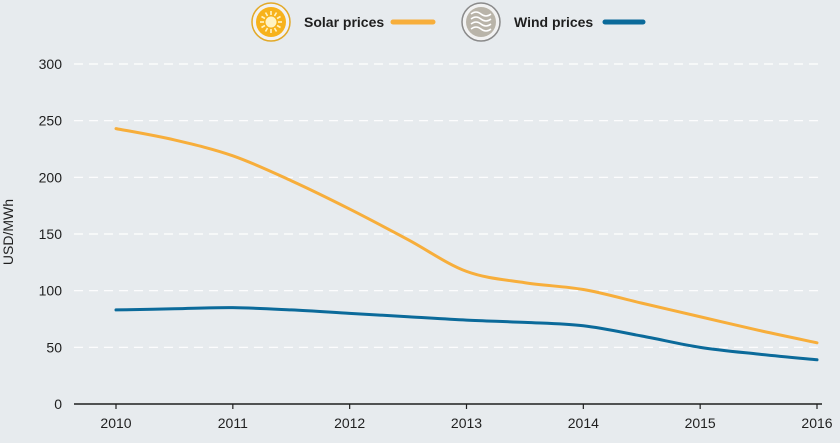  What do you see at coordinates (115, 423) in the screenshot?
I see `x-tick-label: 2010` at bounding box center [115, 423].